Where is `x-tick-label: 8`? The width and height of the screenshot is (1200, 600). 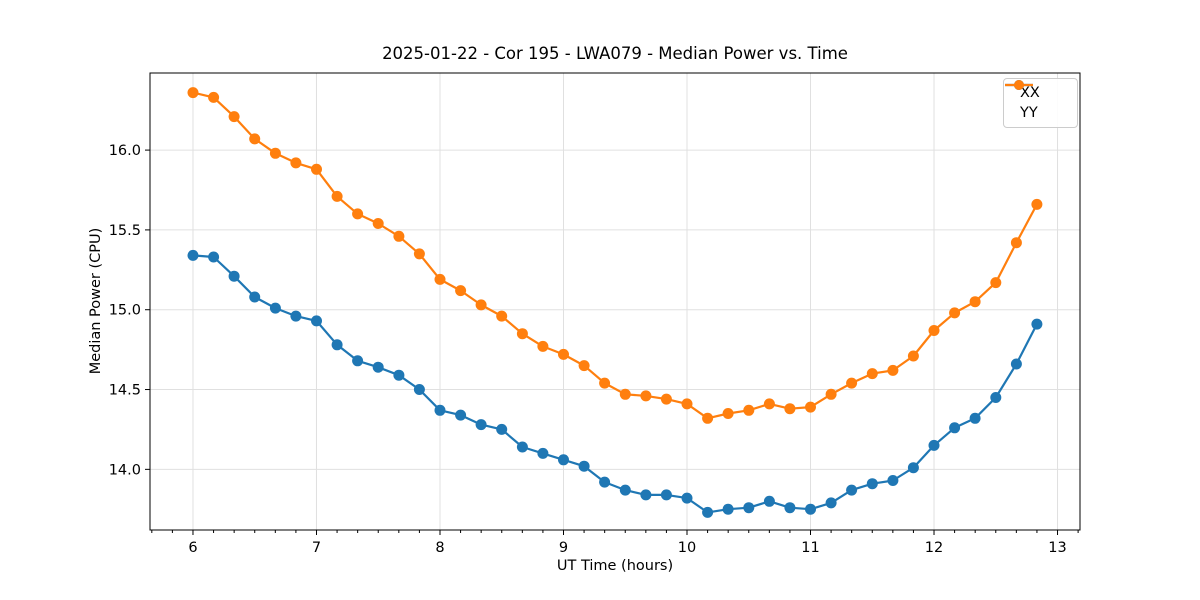 x-tick-label: 8 is located at coordinates (439, 548).